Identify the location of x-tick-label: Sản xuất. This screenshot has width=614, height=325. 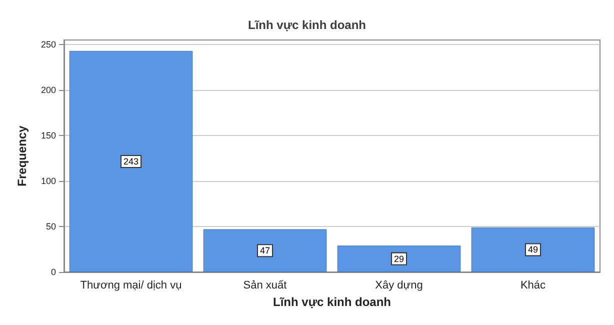
(265, 286).